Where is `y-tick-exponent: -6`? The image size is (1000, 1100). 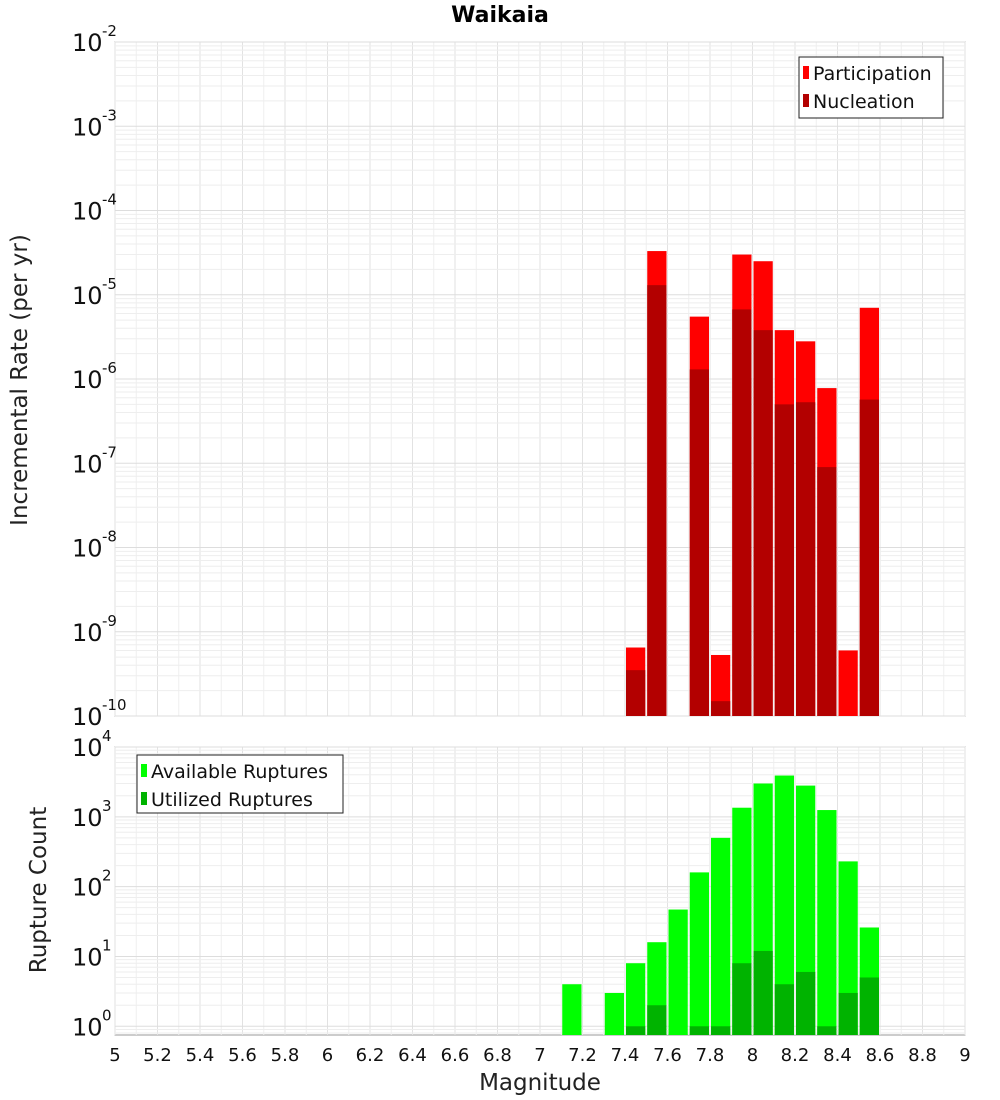 y-tick-exponent: -6 is located at coordinates (109, 368).